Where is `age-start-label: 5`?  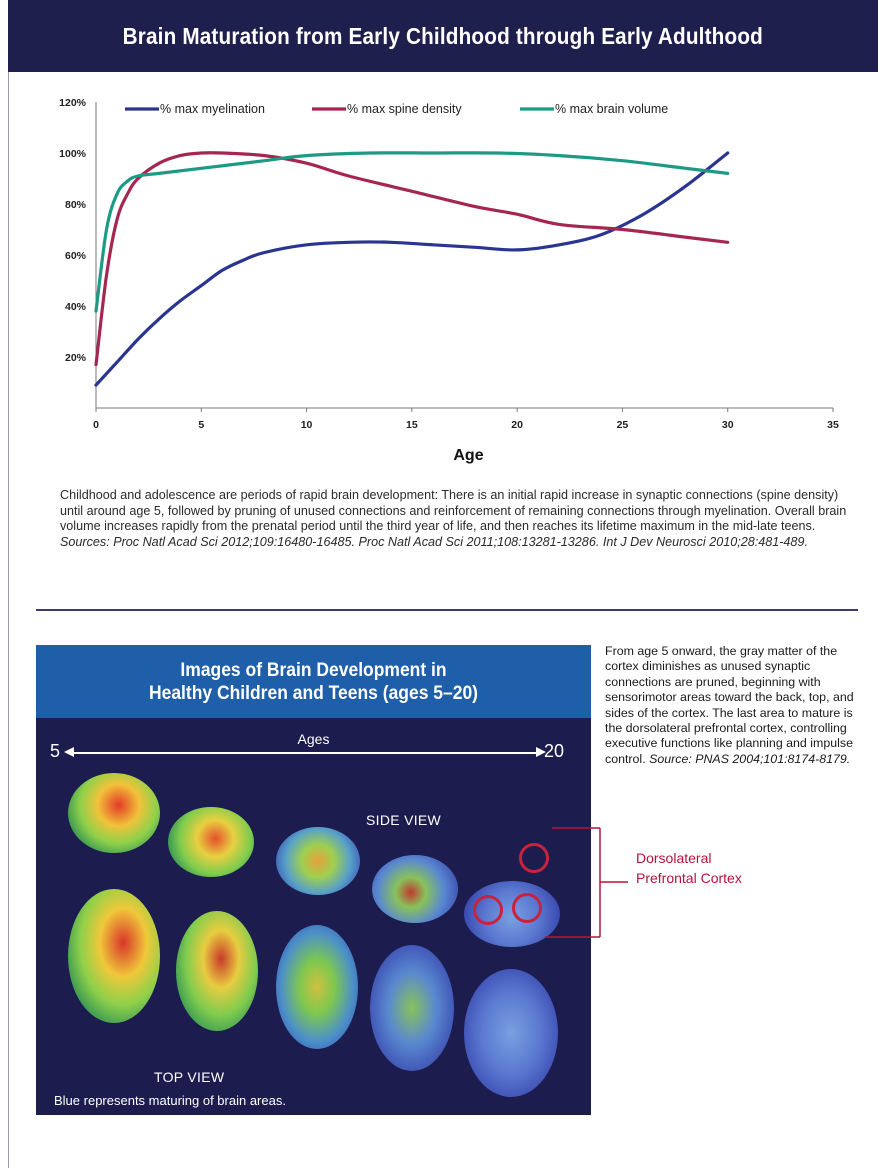 age-start-label: 5 is located at coordinates (55, 751).